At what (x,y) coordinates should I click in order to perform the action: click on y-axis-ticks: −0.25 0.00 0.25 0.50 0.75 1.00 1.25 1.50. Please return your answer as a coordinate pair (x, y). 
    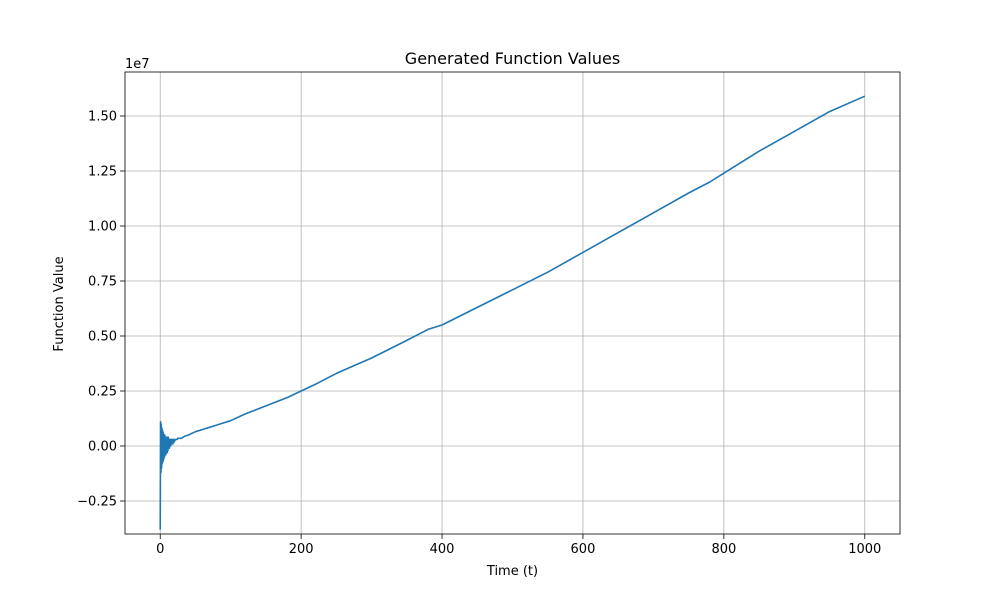
    Looking at the image, I should click on (101, 310).